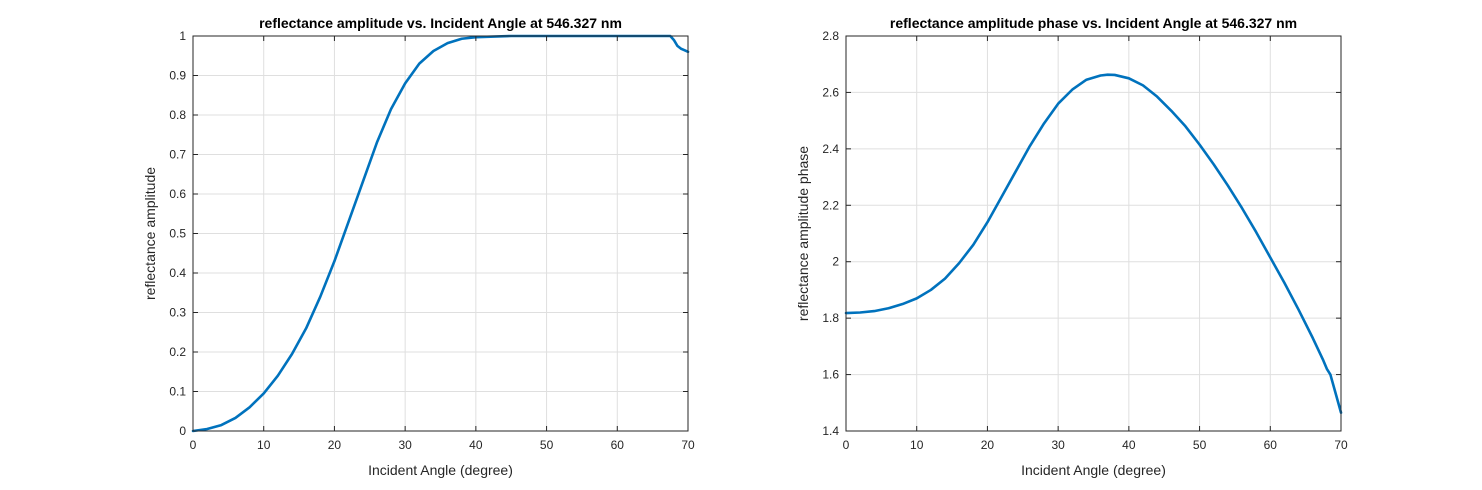 This screenshot has height=490, width=1482. What do you see at coordinates (177, 234) in the screenshot?
I see `y-tick-label: 0.5` at bounding box center [177, 234].